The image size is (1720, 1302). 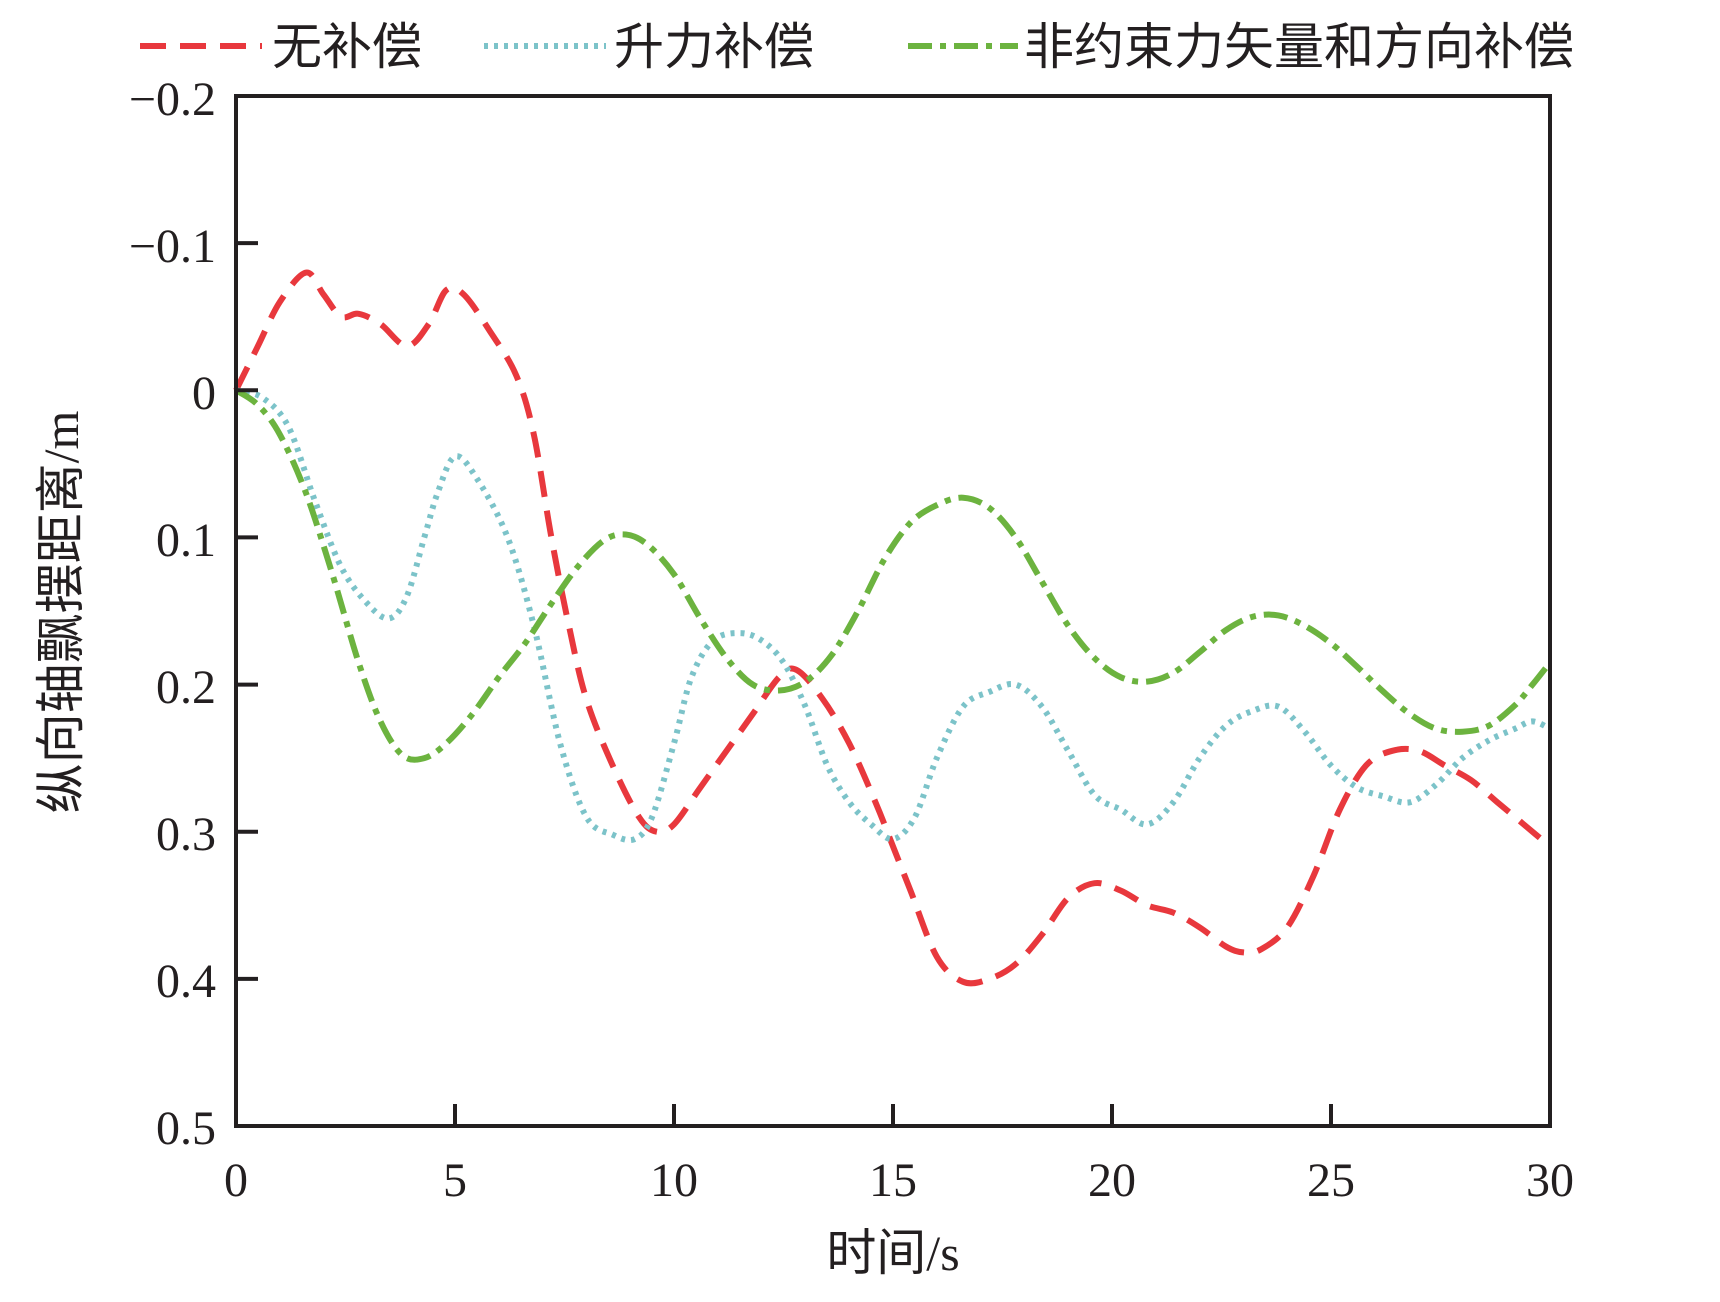 I want to click on legend-item-no-compensation: 无补偿, so click(x=281, y=47).